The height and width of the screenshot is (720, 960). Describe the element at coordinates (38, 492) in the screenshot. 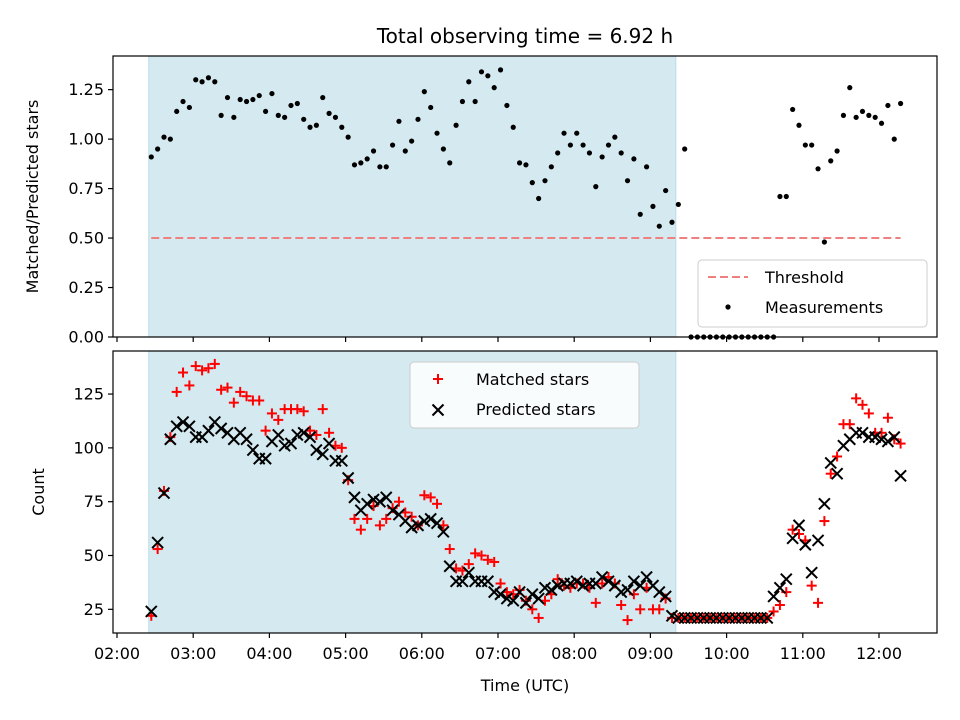

I see `bottom-y-axis-label: Count` at that location.